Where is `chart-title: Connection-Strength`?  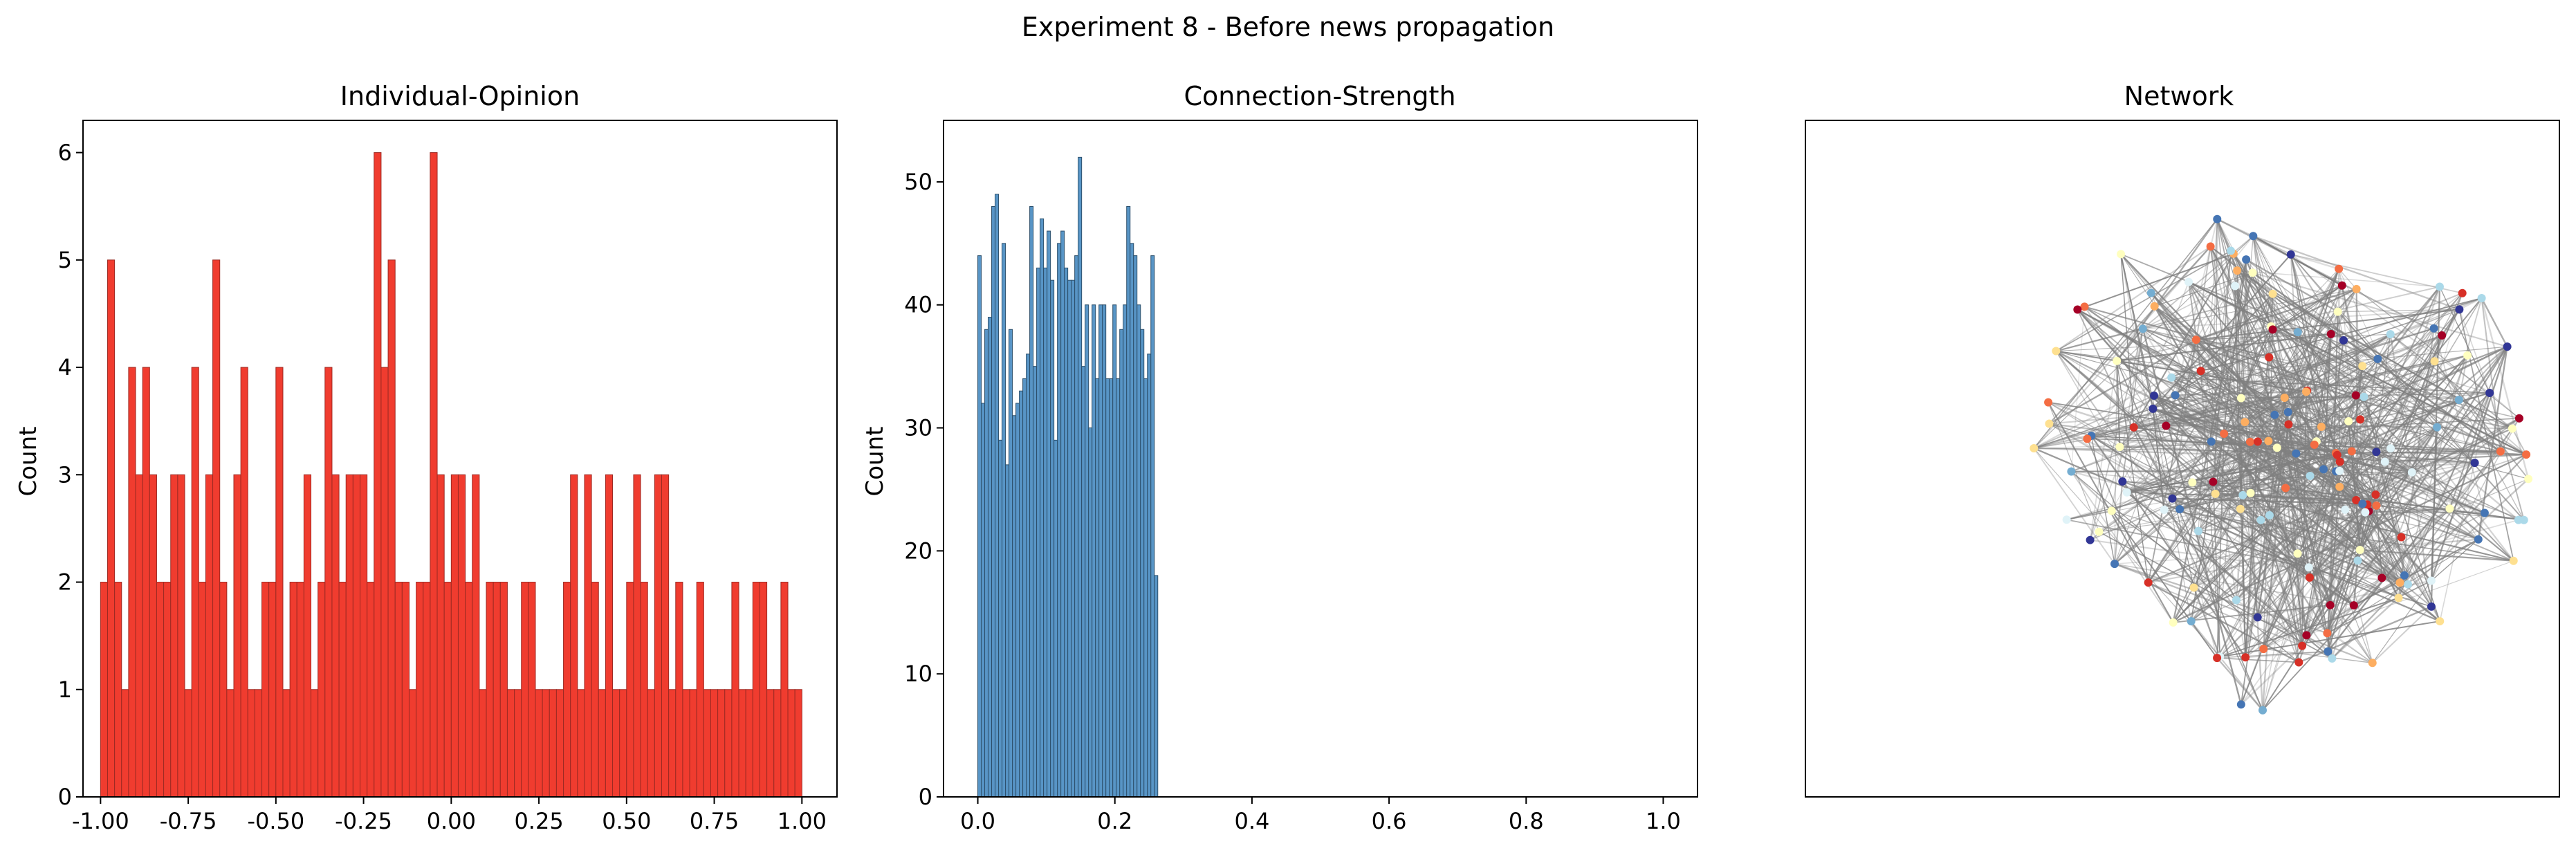 chart-title: Connection-Strength is located at coordinates (1319, 96).